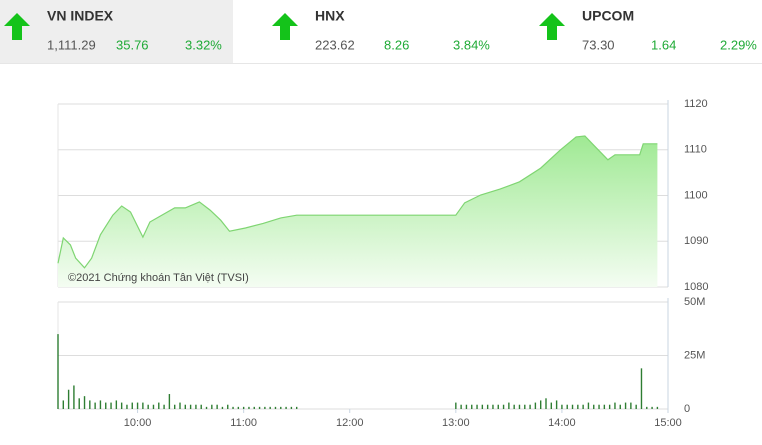 This screenshot has height=445, width=762. What do you see at coordinates (330, 16) in the screenshot?
I see `index-name: HNX` at bounding box center [330, 16].